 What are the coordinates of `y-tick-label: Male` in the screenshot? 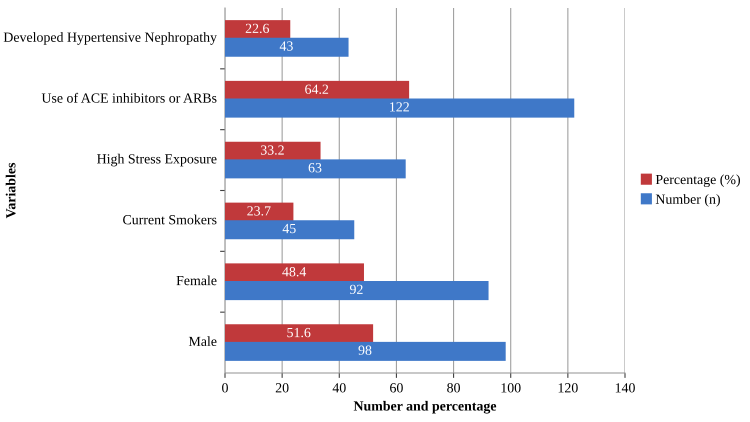 It's located at (202, 341).